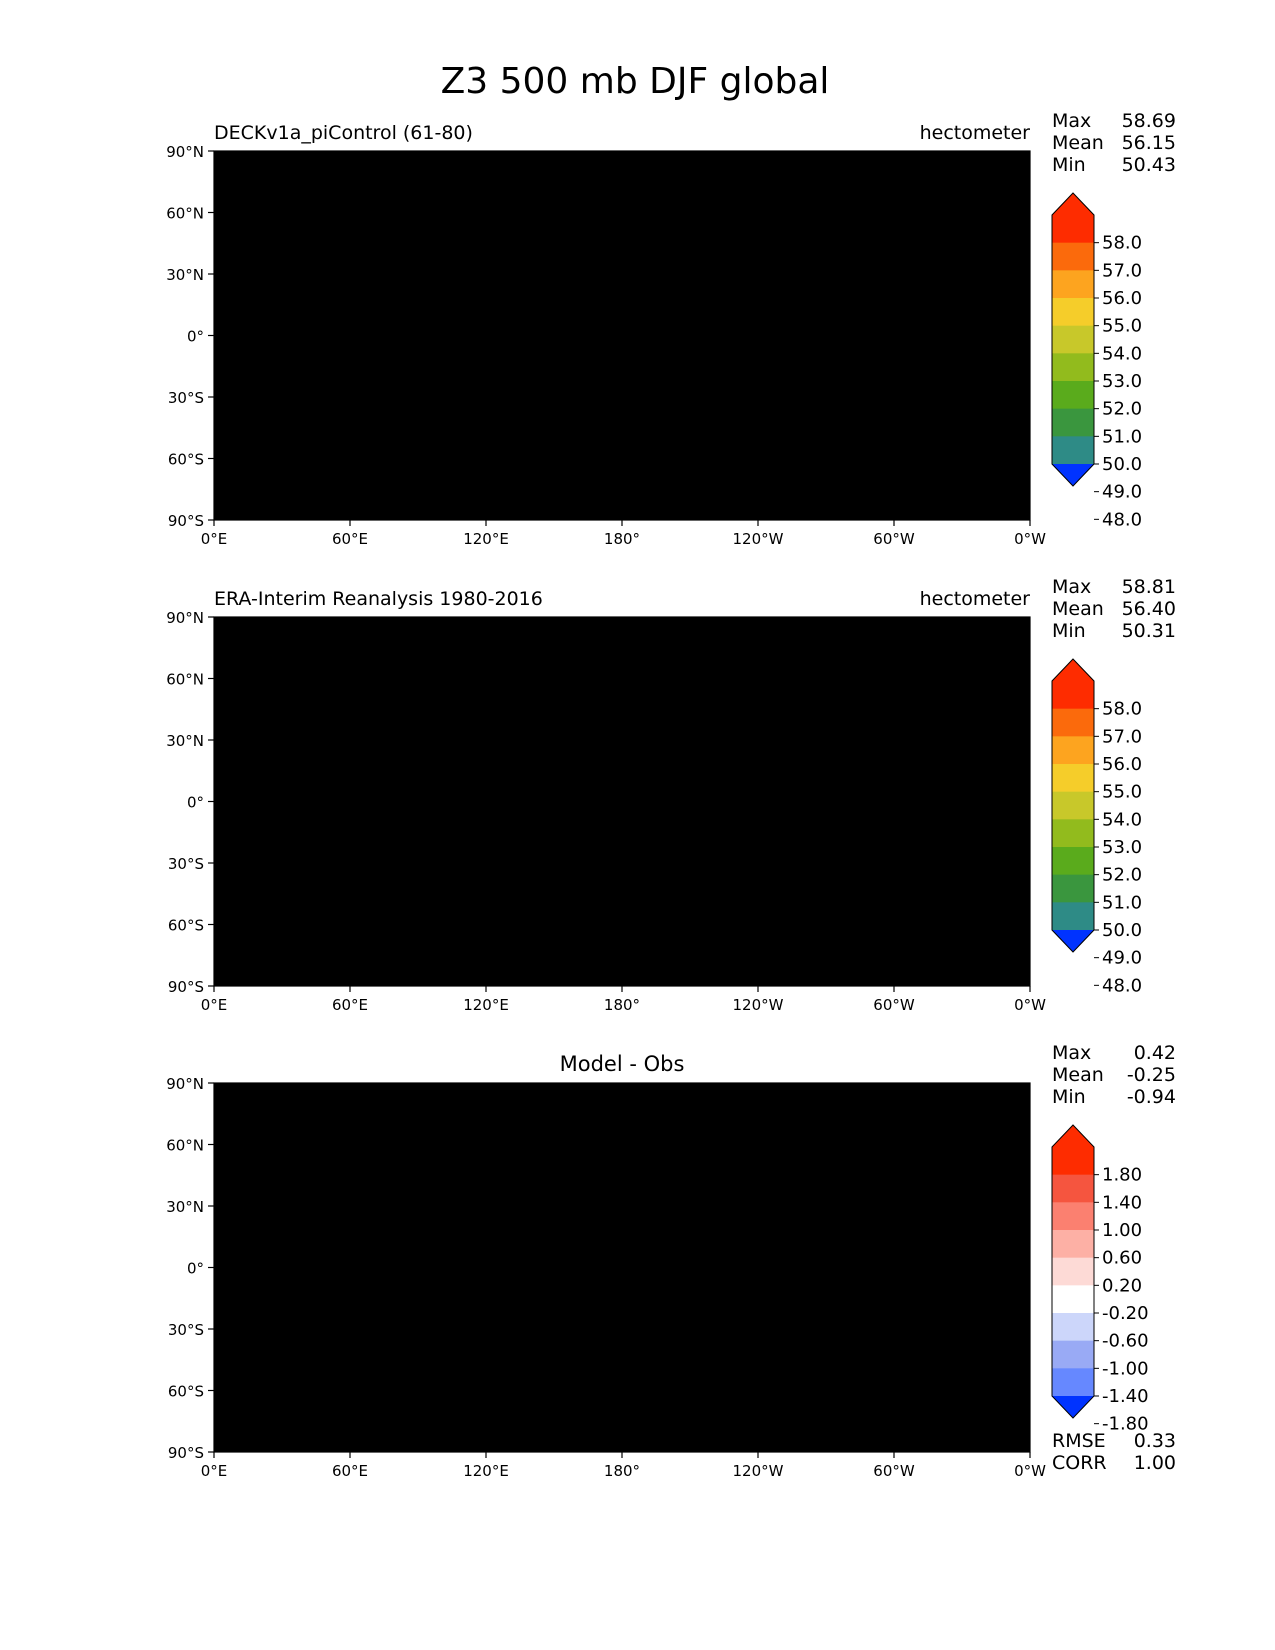 This screenshot has height=1650, width=1275. I want to click on colorbar-label: 56.0, so click(1122, 764).